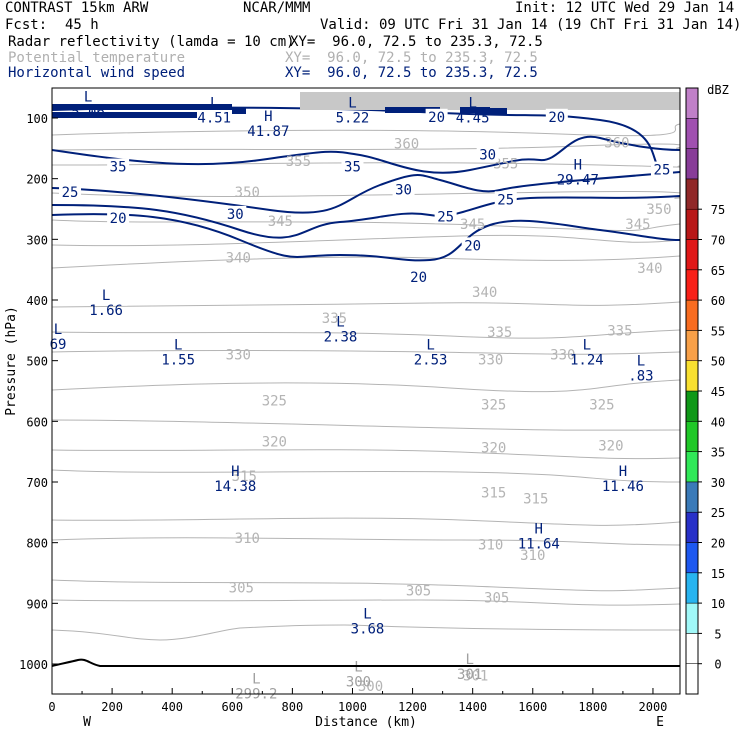  I want to click on extremum-value: 11.64, so click(539, 545).